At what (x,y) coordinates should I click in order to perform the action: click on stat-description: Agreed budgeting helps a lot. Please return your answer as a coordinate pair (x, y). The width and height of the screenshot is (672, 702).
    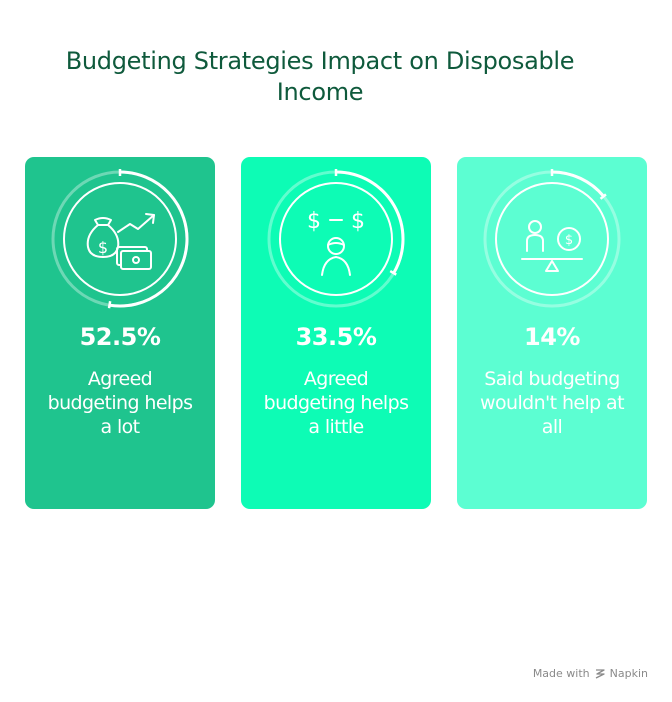
    Looking at the image, I should click on (120, 403).